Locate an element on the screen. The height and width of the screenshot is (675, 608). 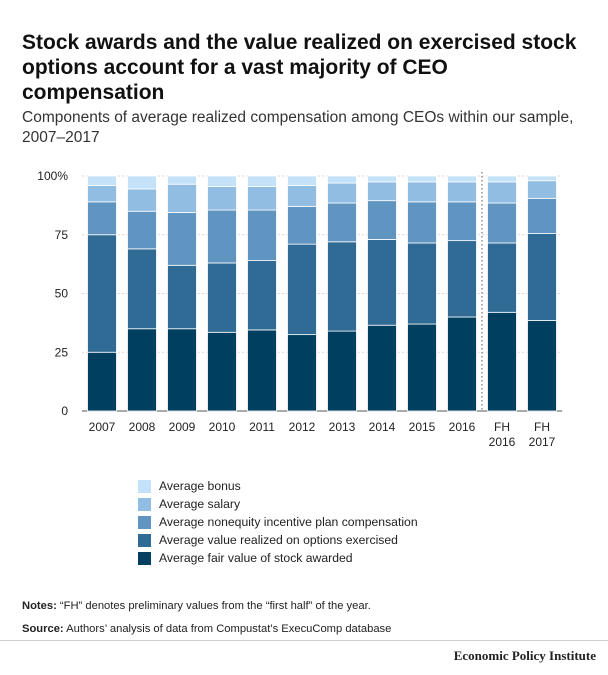
y-tick-label: 25 is located at coordinates (62, 352).